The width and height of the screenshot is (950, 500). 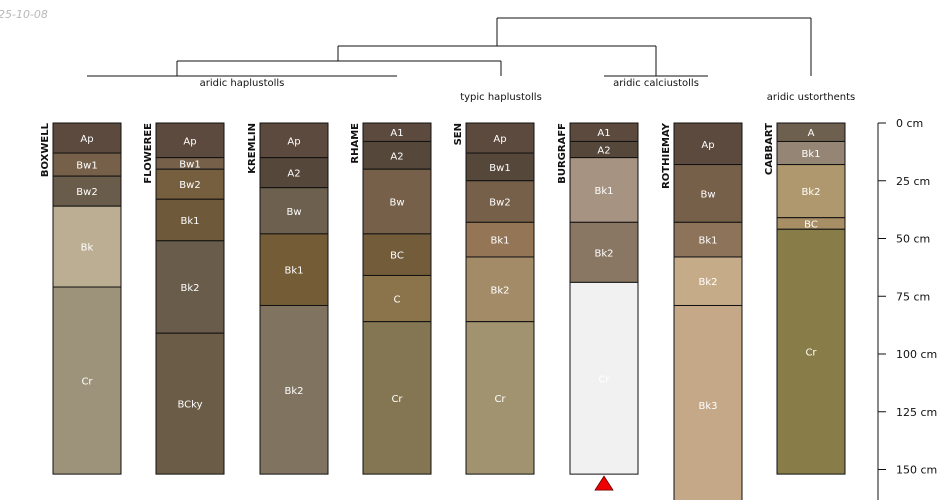 What do you see at coordinates (666, 155) in the screenshot?
I see `profile-name: ROTHIEMAY` at bounding box center [666, 155].